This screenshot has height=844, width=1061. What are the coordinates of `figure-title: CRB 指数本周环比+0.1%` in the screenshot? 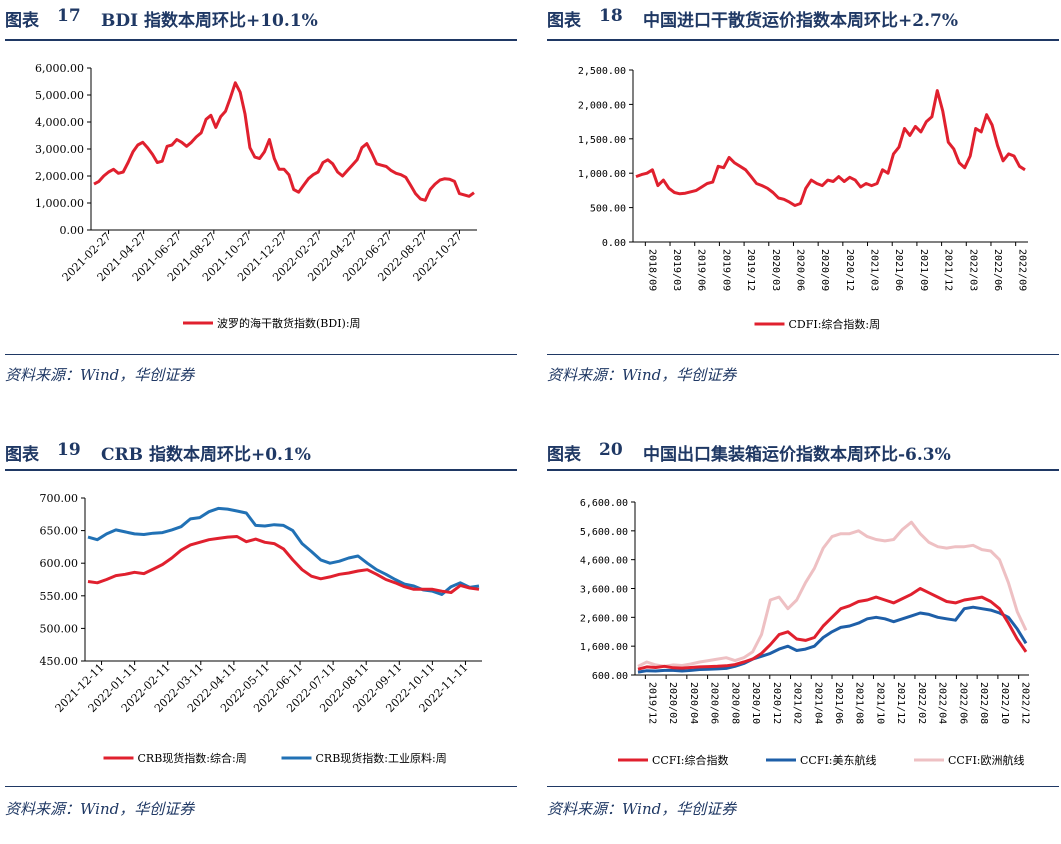 It's located at (206, 455).